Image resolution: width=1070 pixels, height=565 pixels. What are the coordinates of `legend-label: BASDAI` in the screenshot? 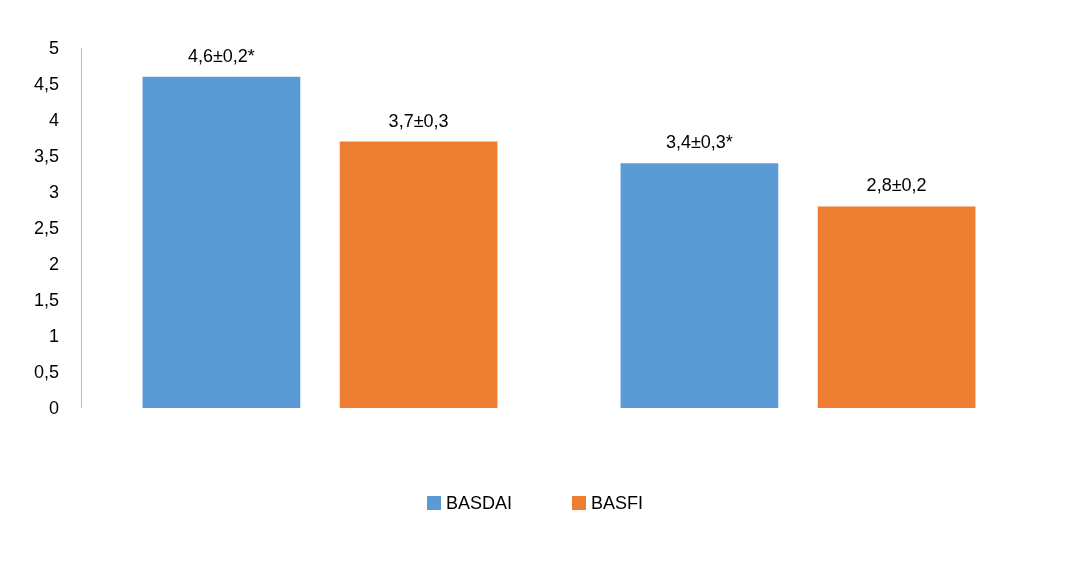 It's located at (479, 503).